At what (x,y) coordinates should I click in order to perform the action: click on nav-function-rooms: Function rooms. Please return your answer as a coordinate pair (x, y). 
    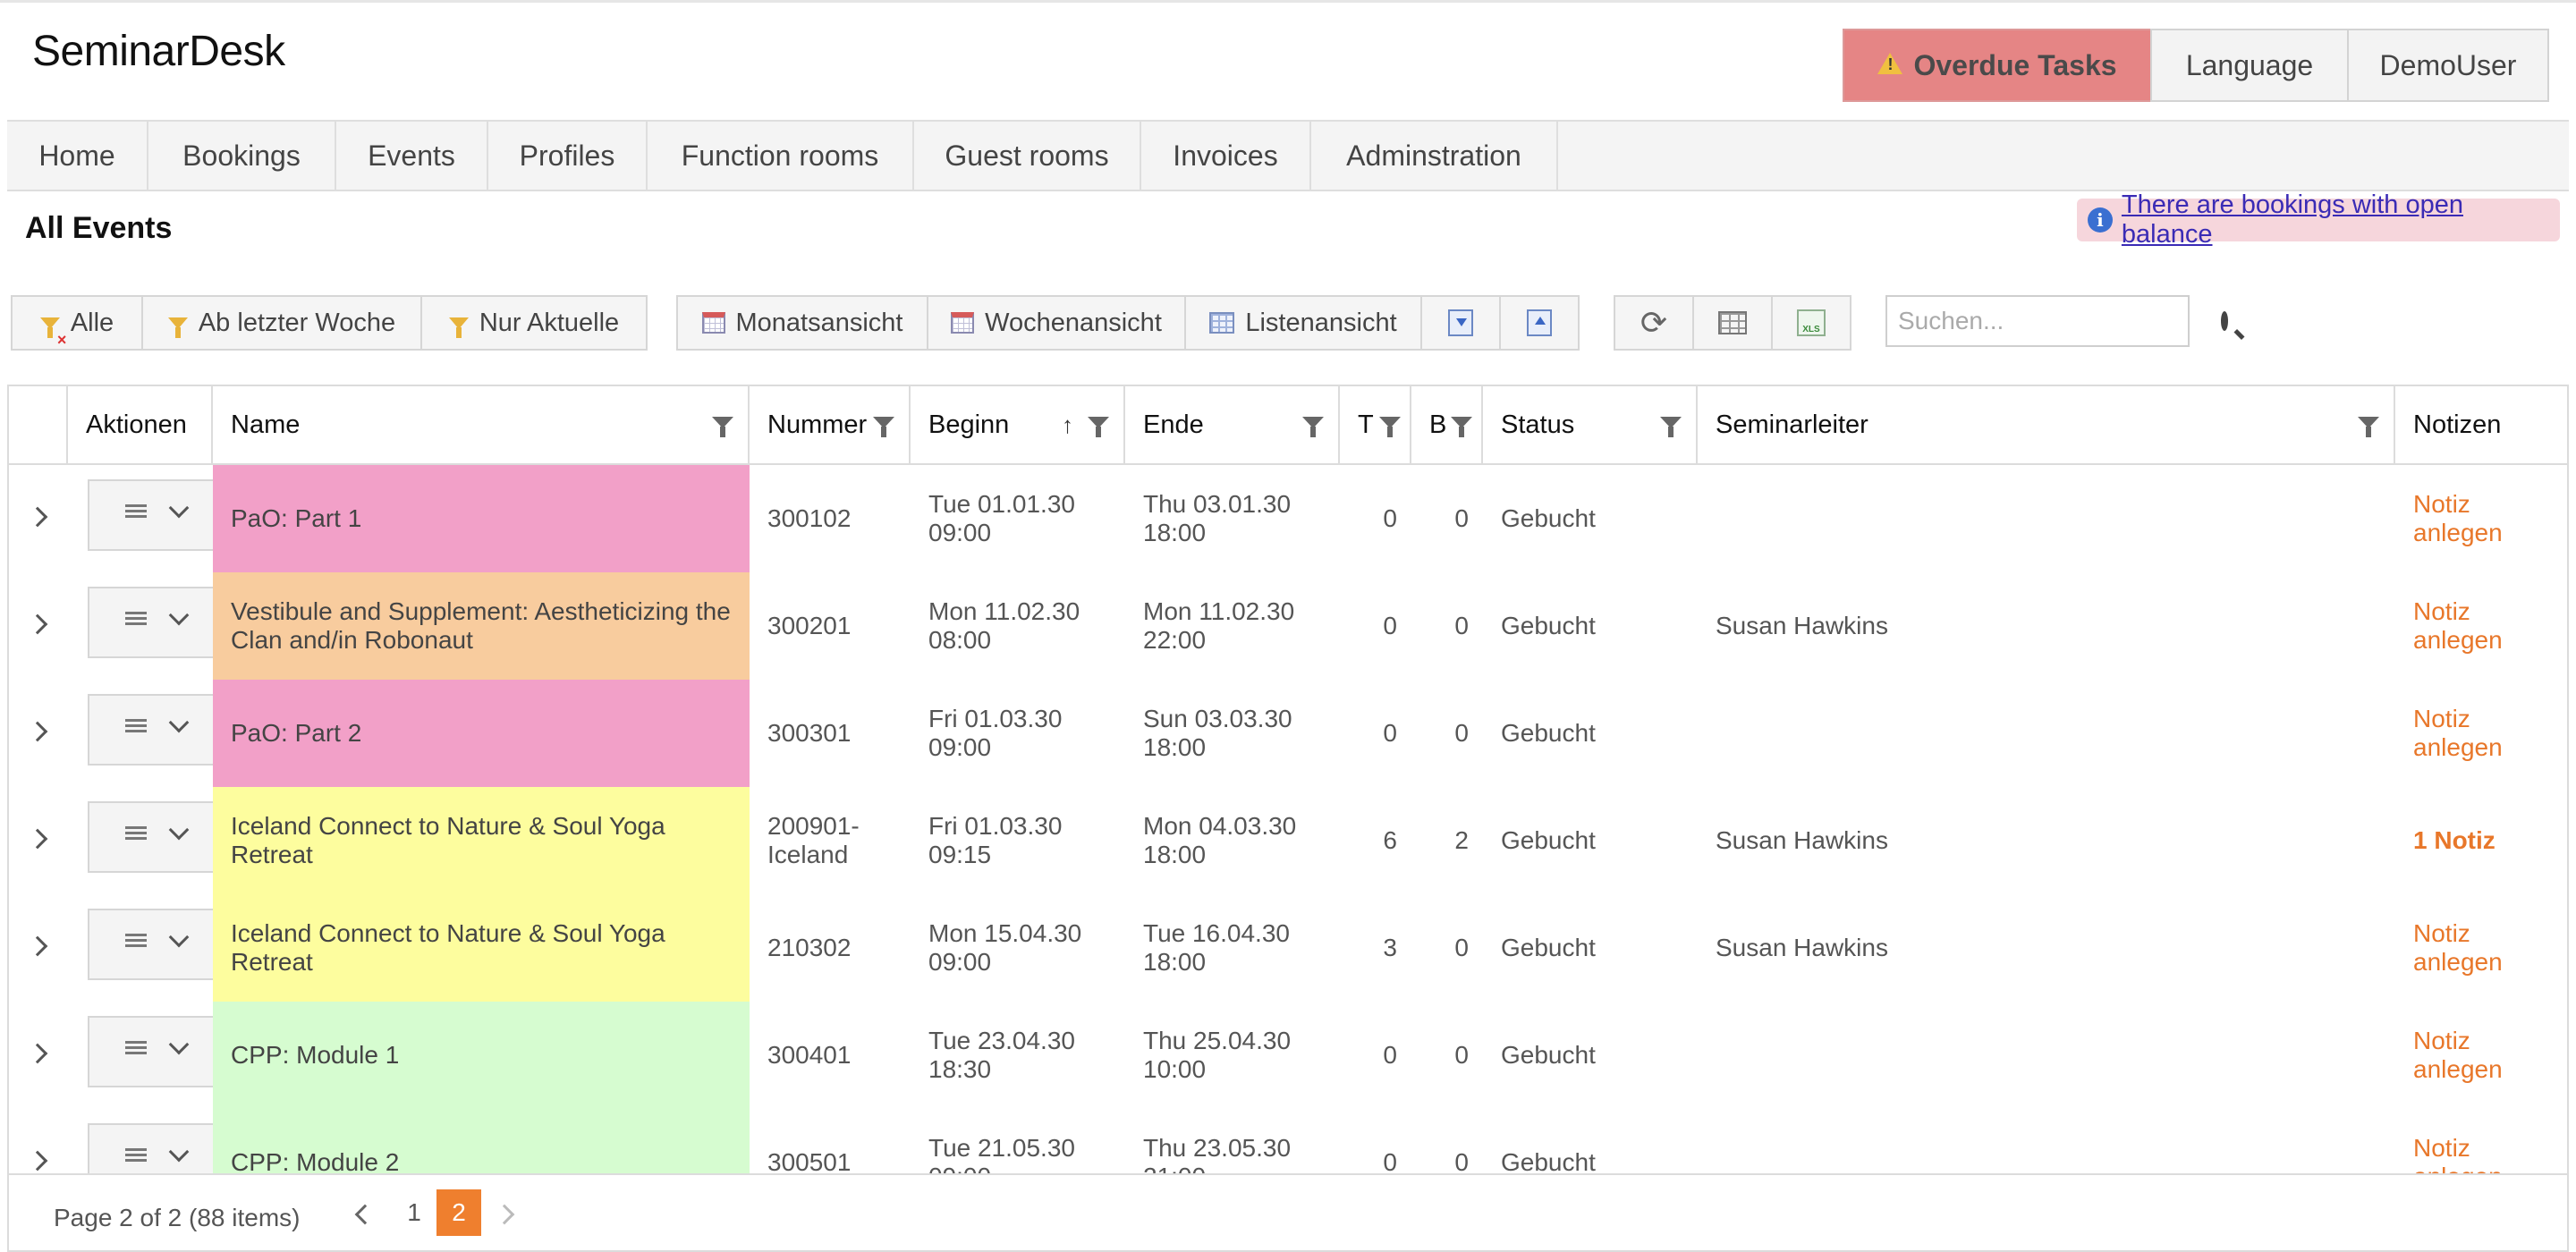
    Looking at the image, I should click on (781, 156).